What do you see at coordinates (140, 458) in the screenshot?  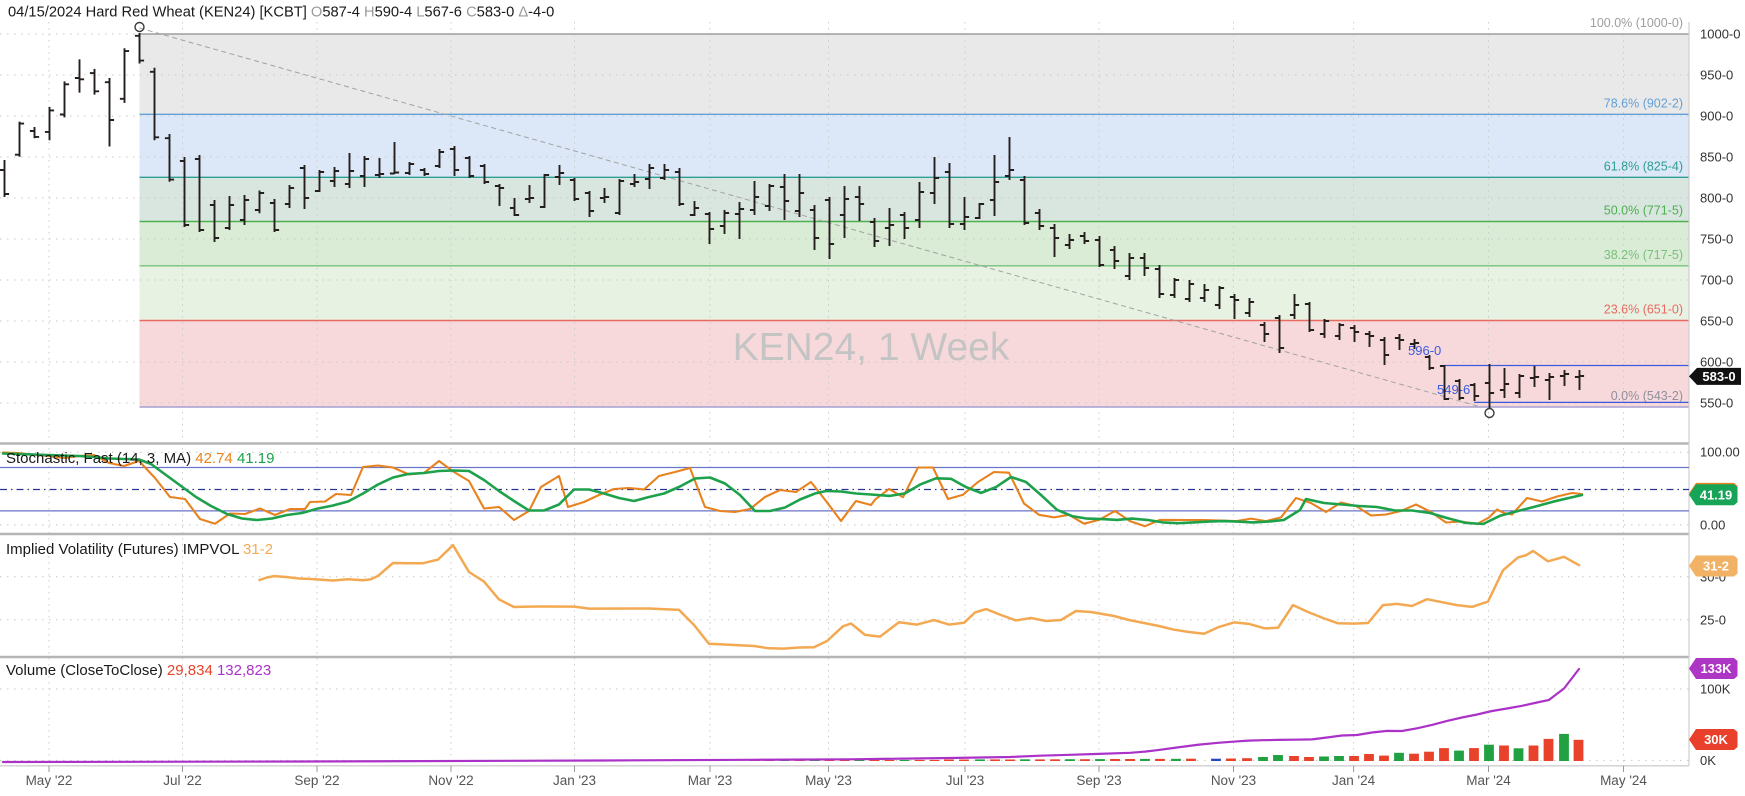 I see `svg-text:Stochastic, Fast (14, 3, MA): Stochastic, Fast (14, 3, MA) 42.74 41.19` at bounding box center [140, 458].